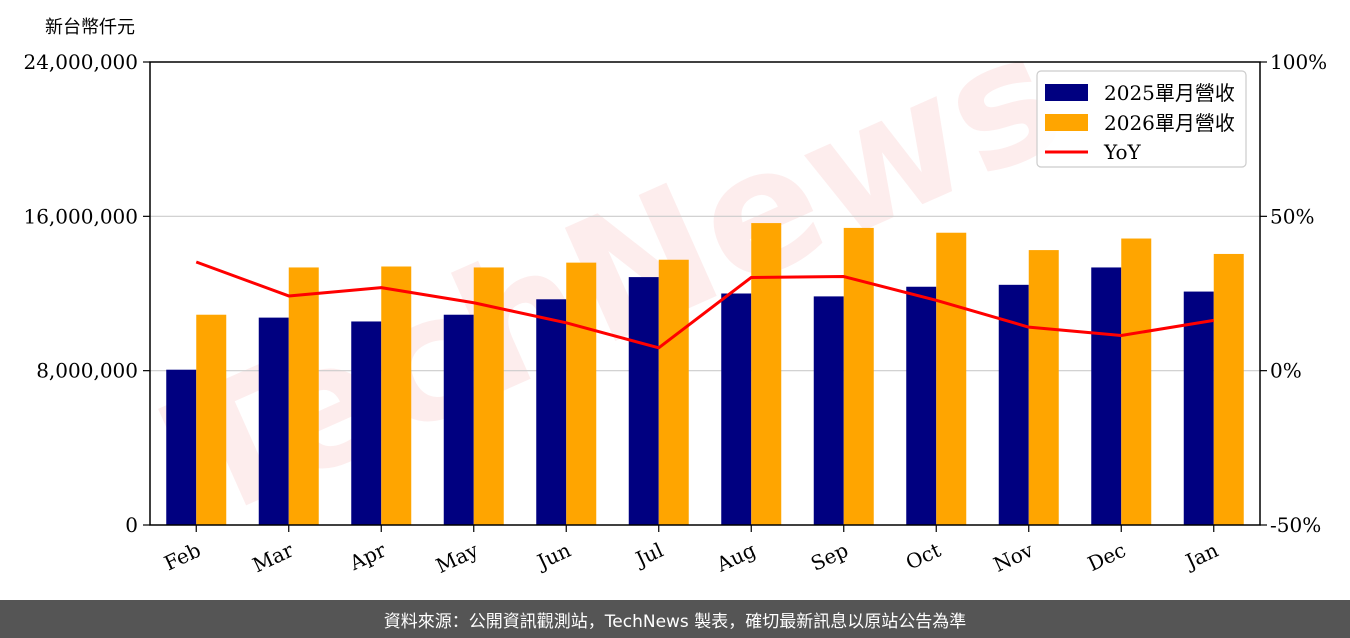 This screenshot has height=638, width=1350. I want to click on bar-2025-oct, so click(921, 405).